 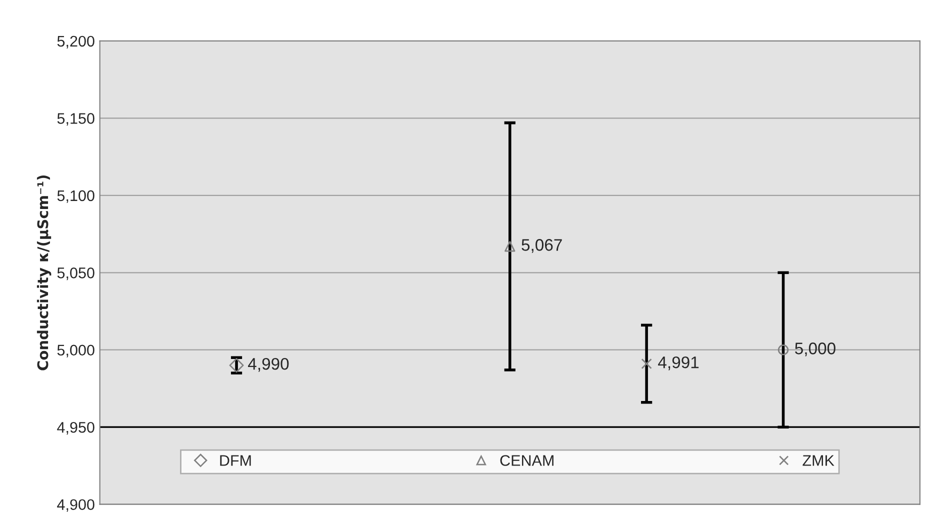 What do you see at coordinates (75, 351) in the screenshot?
I see `y-tick-label: 5,000` at bounding box center [75, 351].